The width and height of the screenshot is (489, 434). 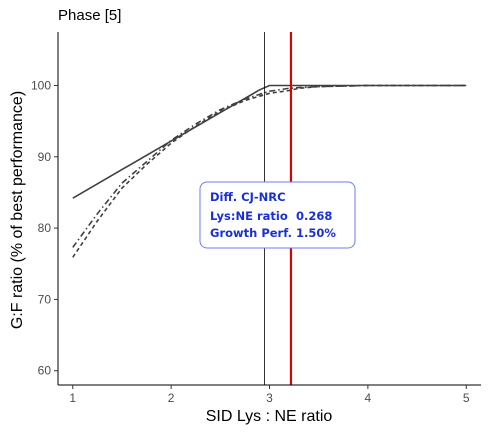 What do you see at coordinates (466, 398) in the screenshot?
I see `x-tick-label: 5` at bounding box center [466, 398].